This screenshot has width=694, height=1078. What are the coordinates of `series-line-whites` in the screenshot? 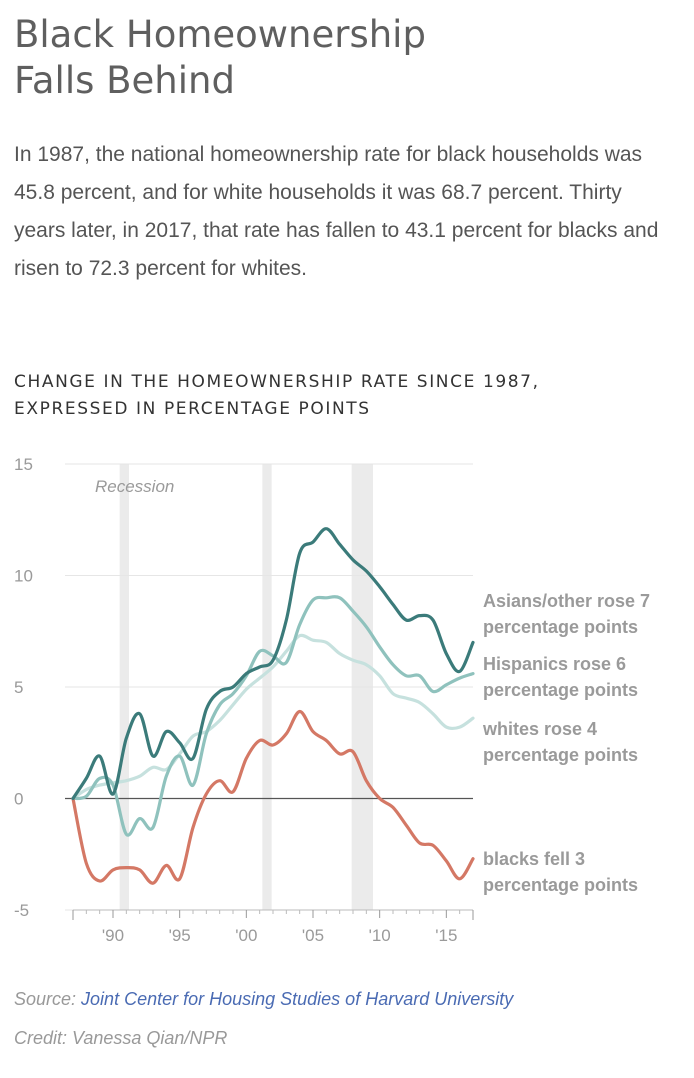 It's located at (273, 717).